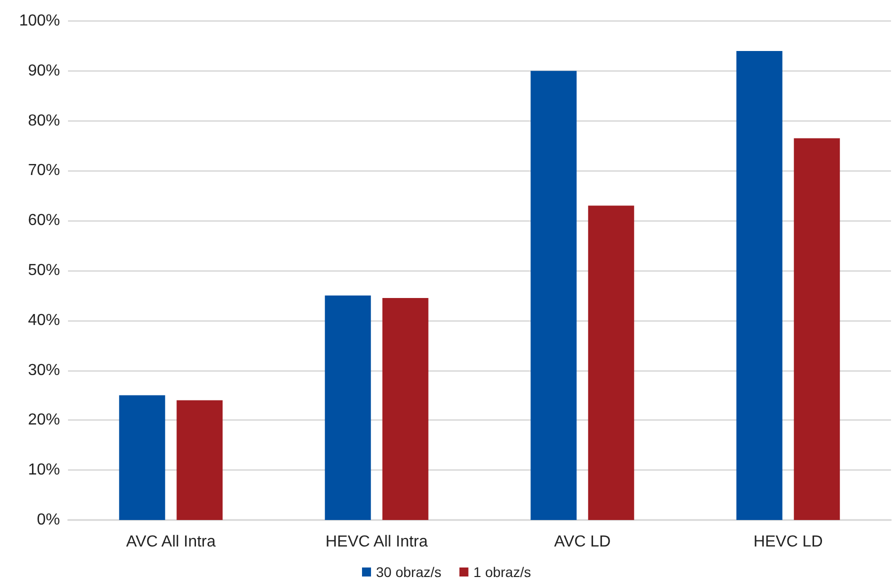  What do you see at coordinates (44, 121) in the screenshot?
I see `y-tick-label: 80%` at bounding box center [44, 121].